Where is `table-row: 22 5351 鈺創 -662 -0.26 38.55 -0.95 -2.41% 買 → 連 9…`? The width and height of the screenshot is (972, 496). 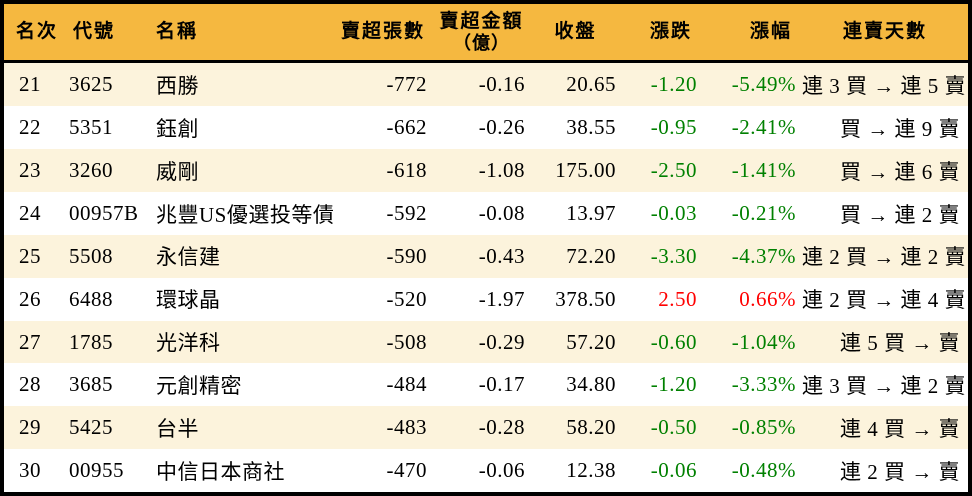 table-row: 22 5351 鈺創 -662 -0.26 38.55 -0.95 -2.41% 買 → 連 9… is located at coordinates (486, 128).